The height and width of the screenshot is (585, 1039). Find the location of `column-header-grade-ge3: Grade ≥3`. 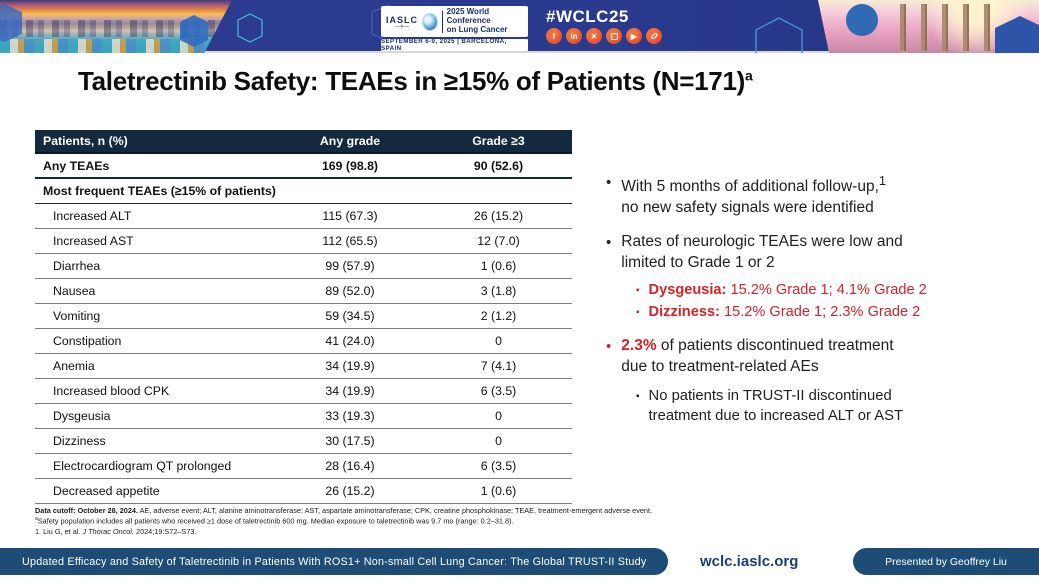

column-header-grade-ge3: Grade ≥3 is located at coordinates (498, 142).